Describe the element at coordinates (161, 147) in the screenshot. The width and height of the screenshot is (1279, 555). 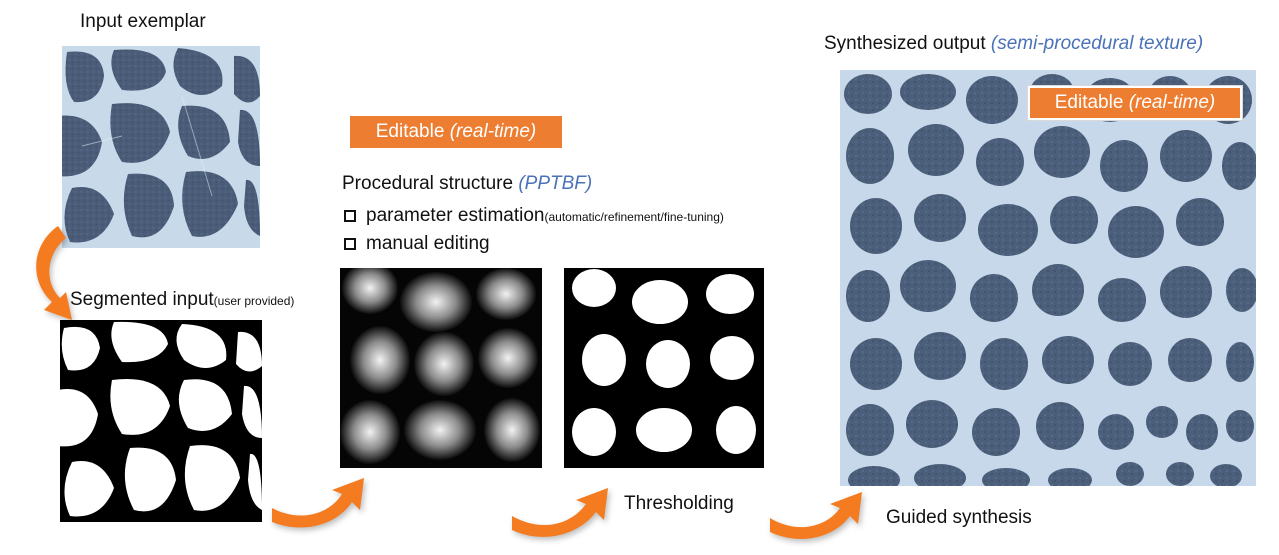
I see `input-exemplar-image` at that location.